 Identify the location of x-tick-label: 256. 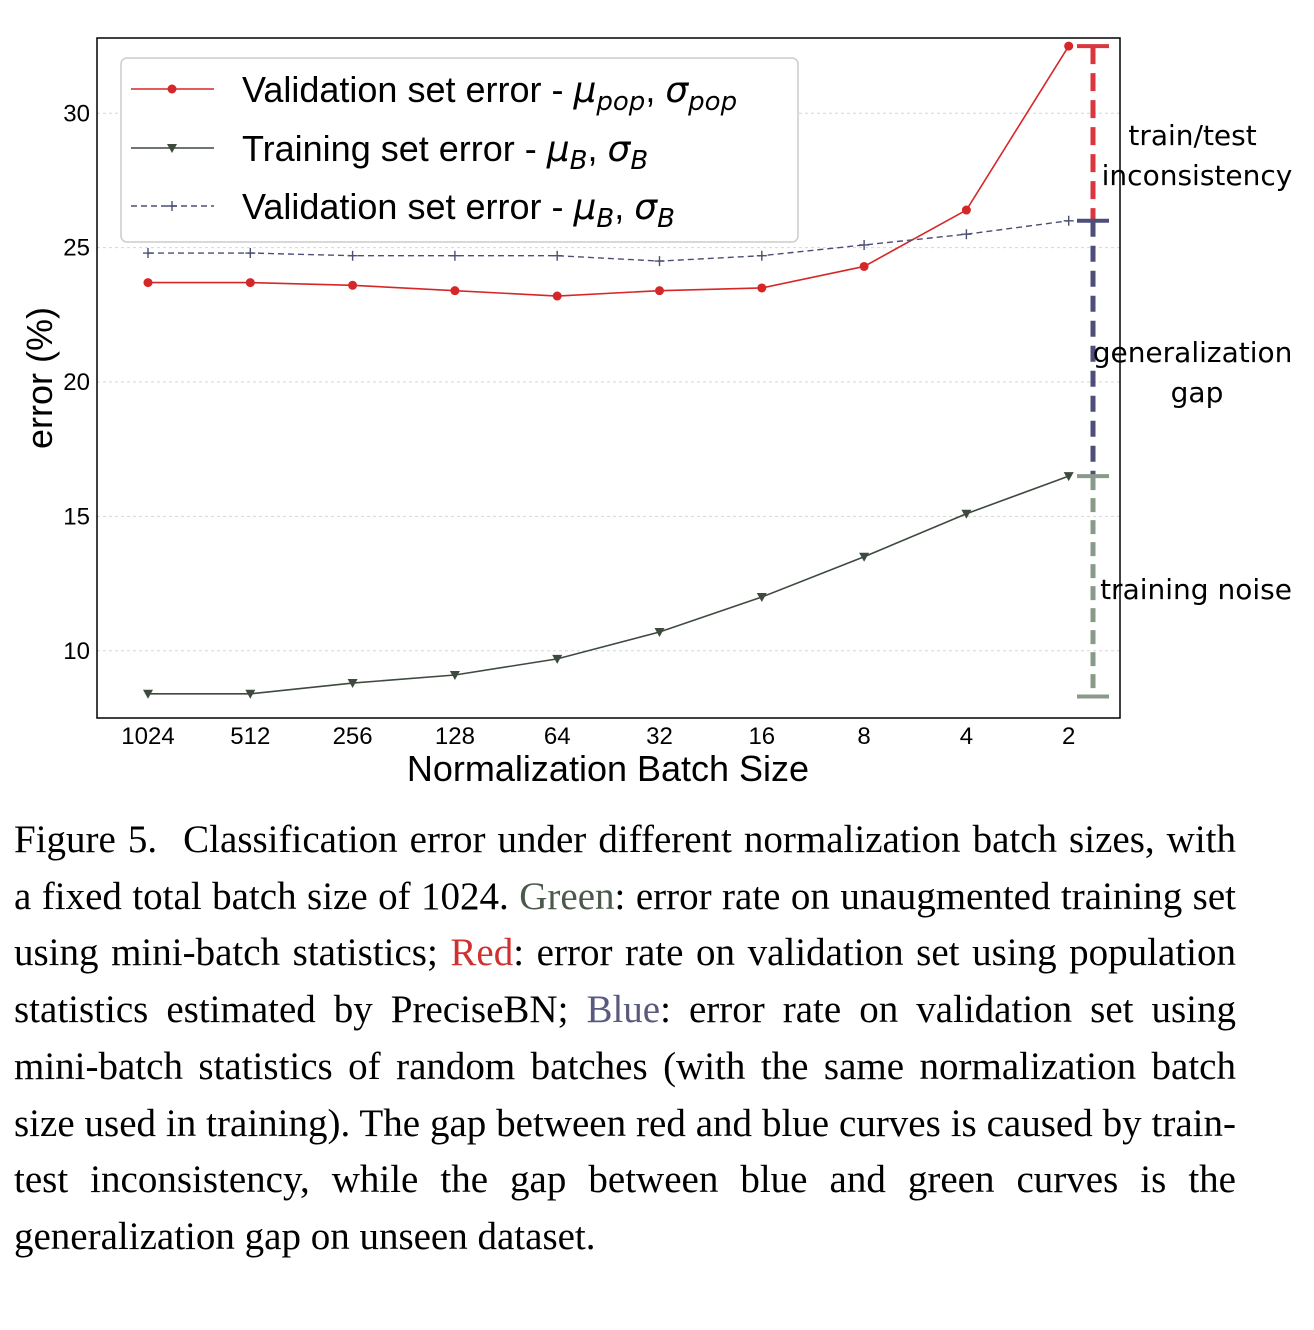
(353, 736).